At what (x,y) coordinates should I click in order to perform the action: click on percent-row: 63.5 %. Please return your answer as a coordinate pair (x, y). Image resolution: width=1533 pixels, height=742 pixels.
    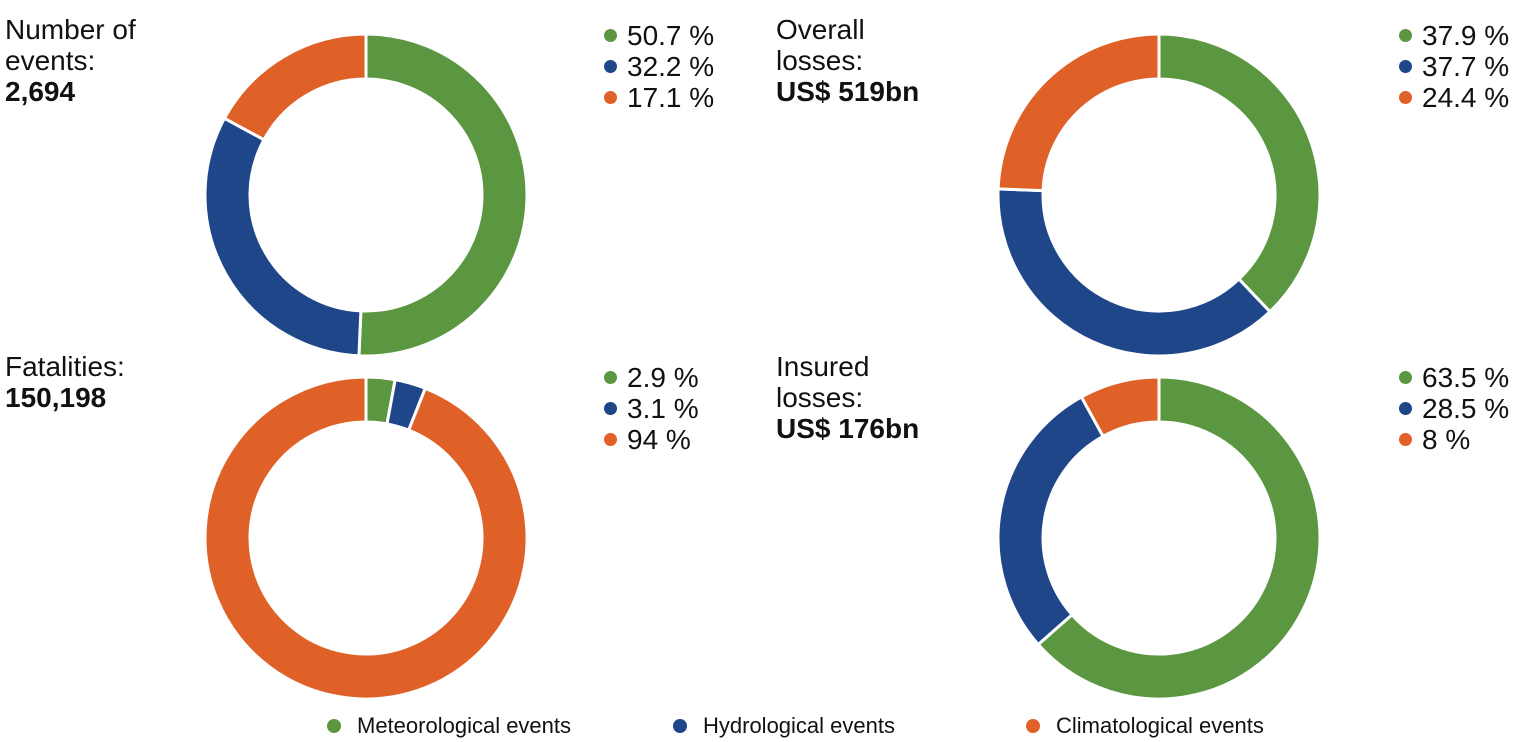
    Looking at the image, I should click on (1454, 377).